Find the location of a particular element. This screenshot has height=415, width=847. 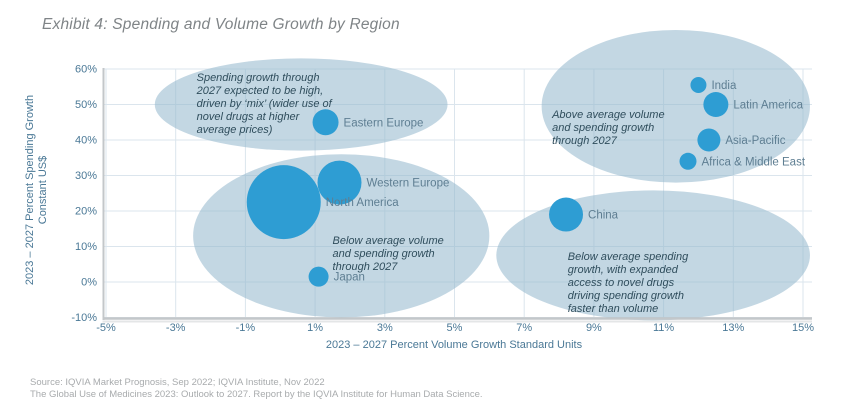

bubble-label-north-america: North America is located at coordinates (362, 203).